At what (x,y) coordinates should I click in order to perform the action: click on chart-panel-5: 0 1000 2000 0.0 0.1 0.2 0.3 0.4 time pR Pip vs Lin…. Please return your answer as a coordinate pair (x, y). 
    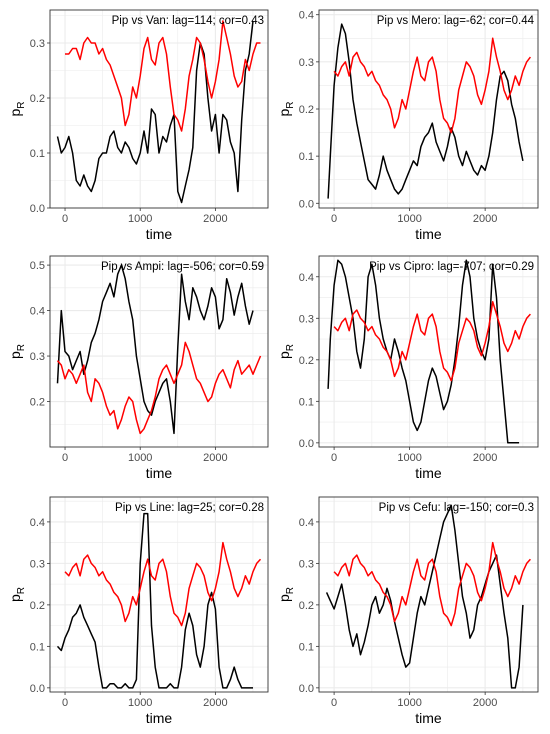
    Looking at the image, I should click on (138, 611).